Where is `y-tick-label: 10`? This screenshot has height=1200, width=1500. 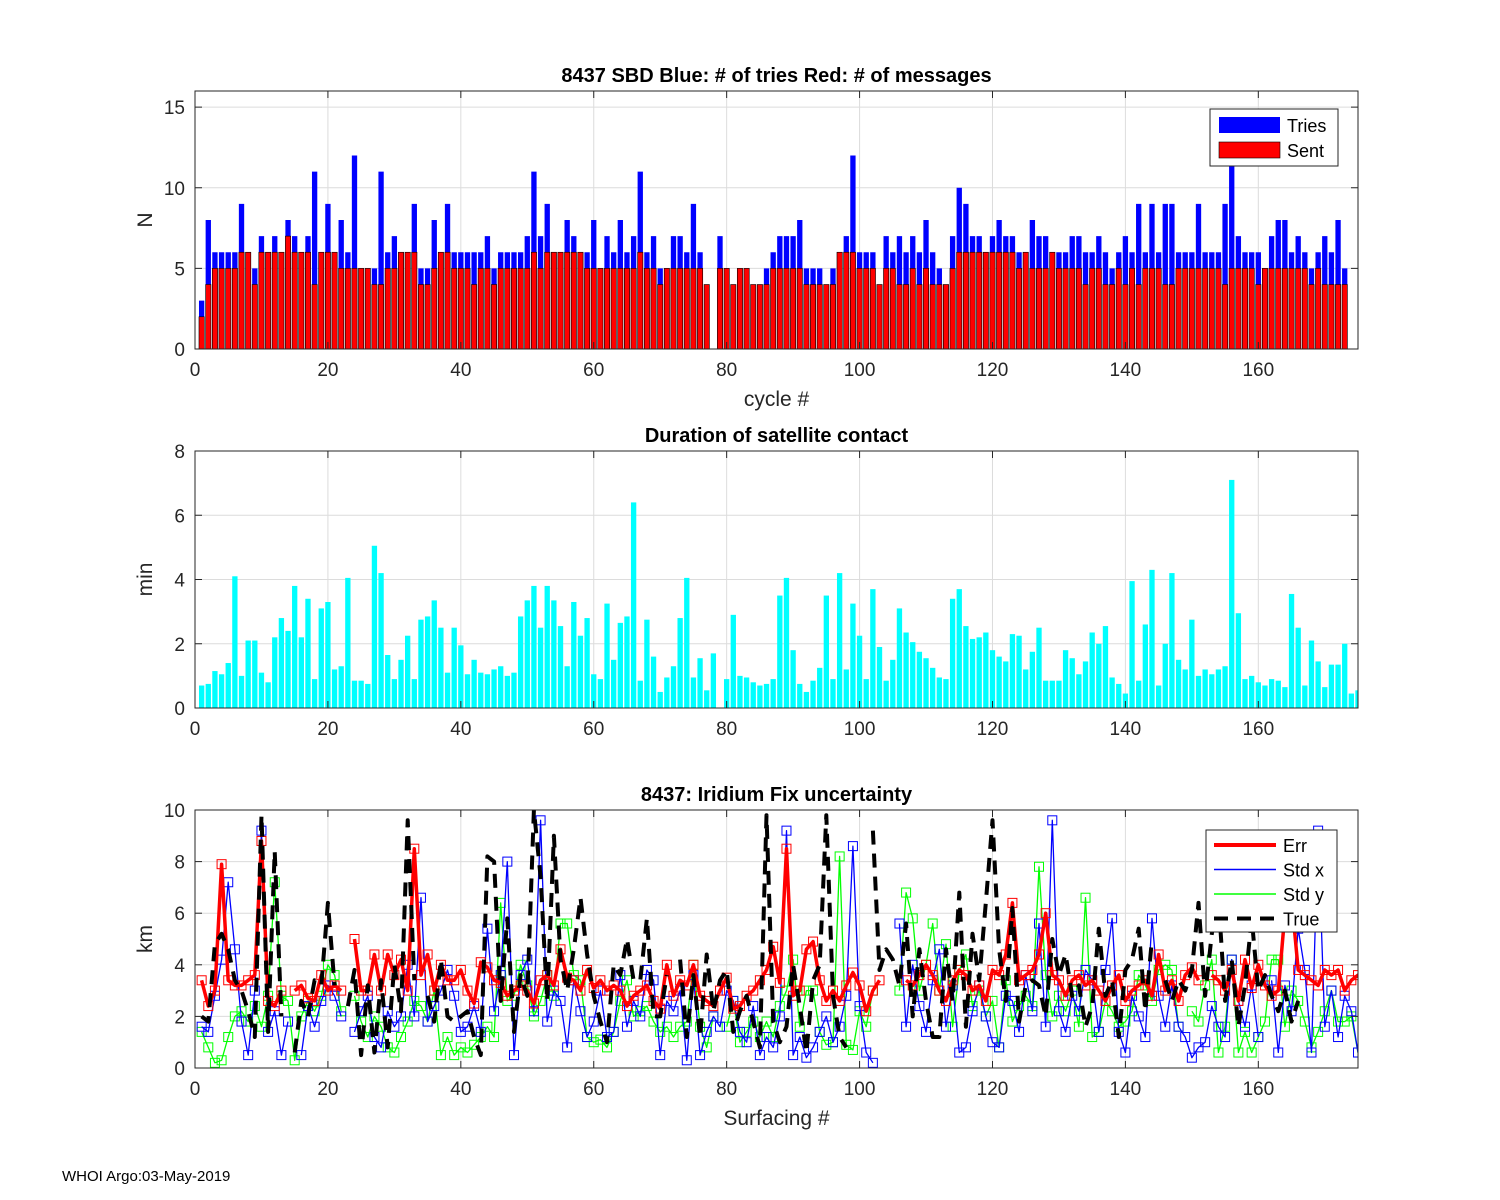
y-tick-label: 10 is located at coordinates (174, 189).